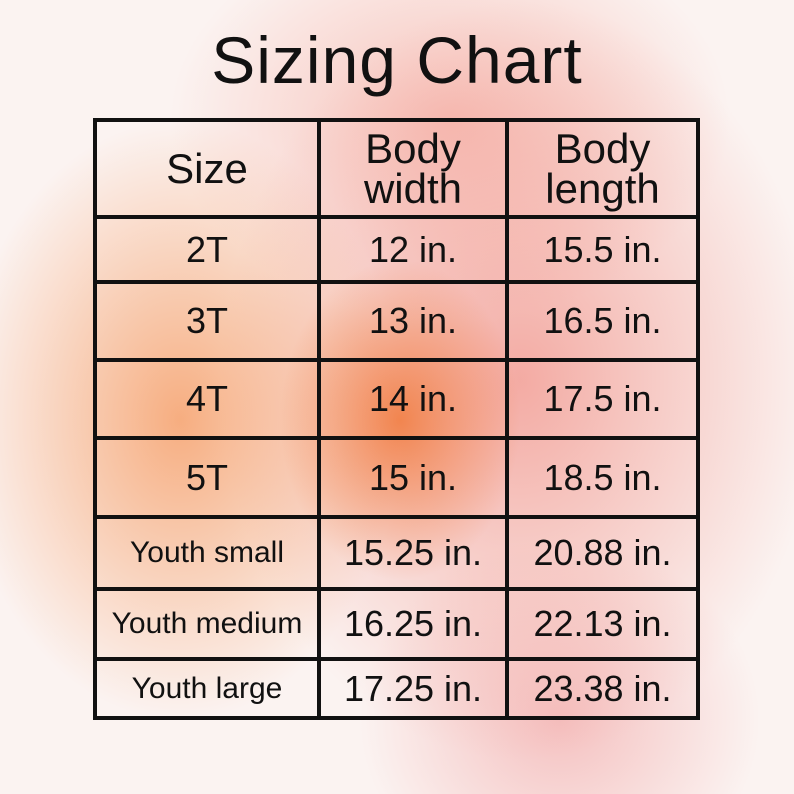 The image size is (794, 794). I want to click on table-cell: 13 in., so click(415, 323).